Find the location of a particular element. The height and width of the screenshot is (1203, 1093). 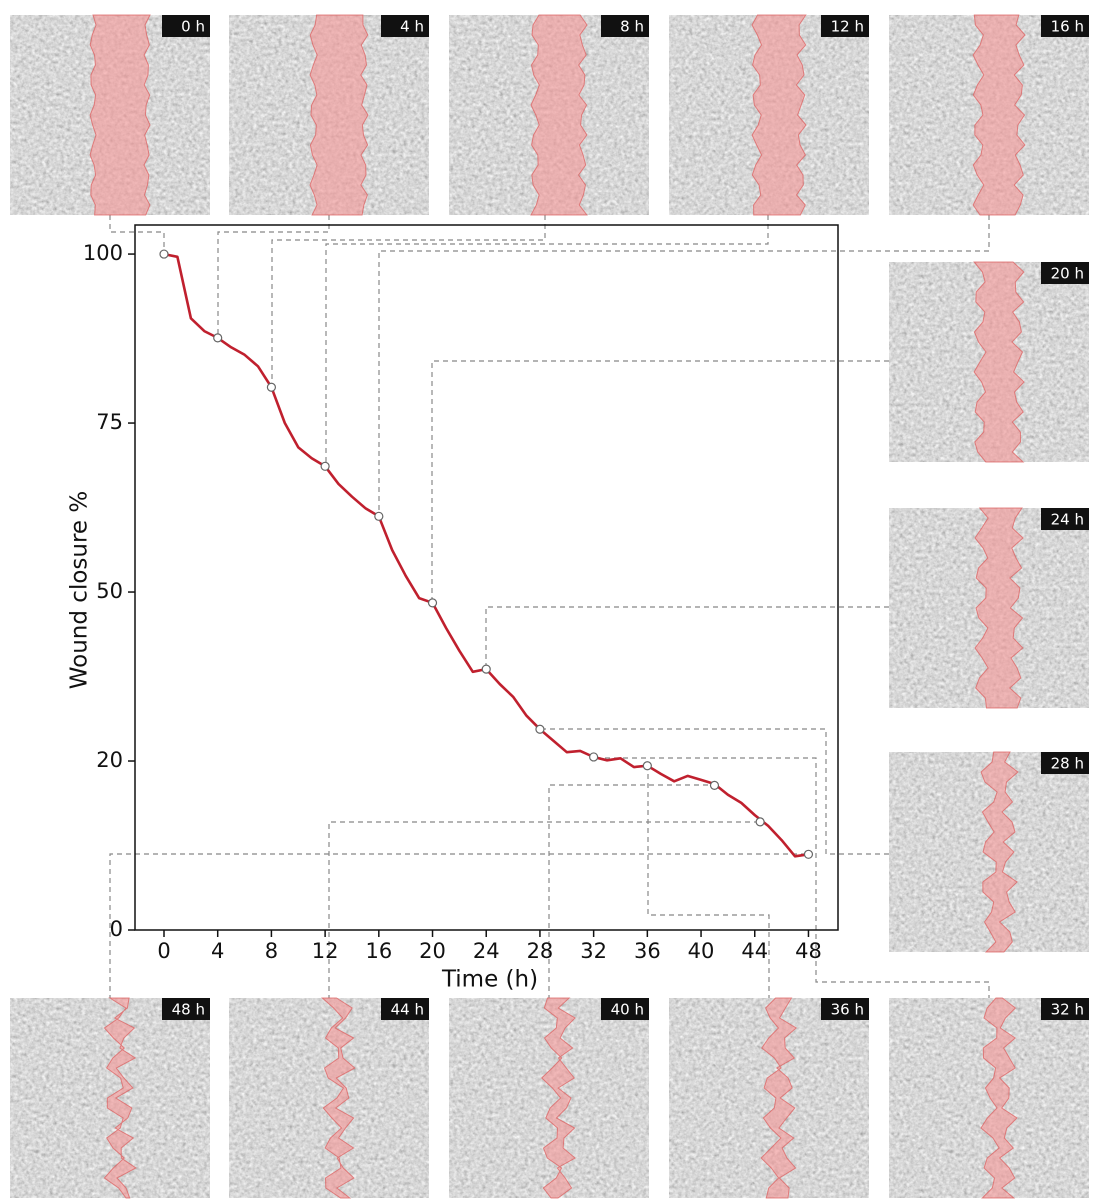

x-tick-label: 36 is located at coordinates (647, 951).